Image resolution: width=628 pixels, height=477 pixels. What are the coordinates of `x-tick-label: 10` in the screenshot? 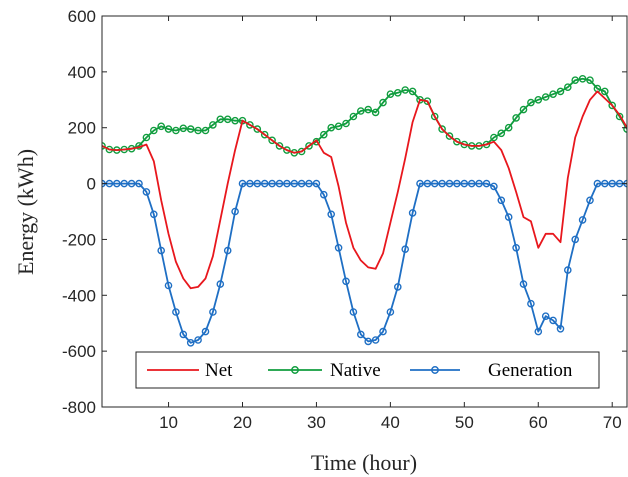 It's located at (168, 422).